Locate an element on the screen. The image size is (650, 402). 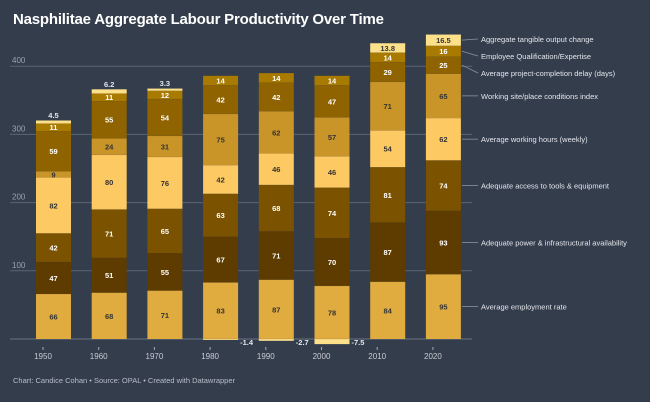
data-label: 9 is located at coordinates (53, 174).